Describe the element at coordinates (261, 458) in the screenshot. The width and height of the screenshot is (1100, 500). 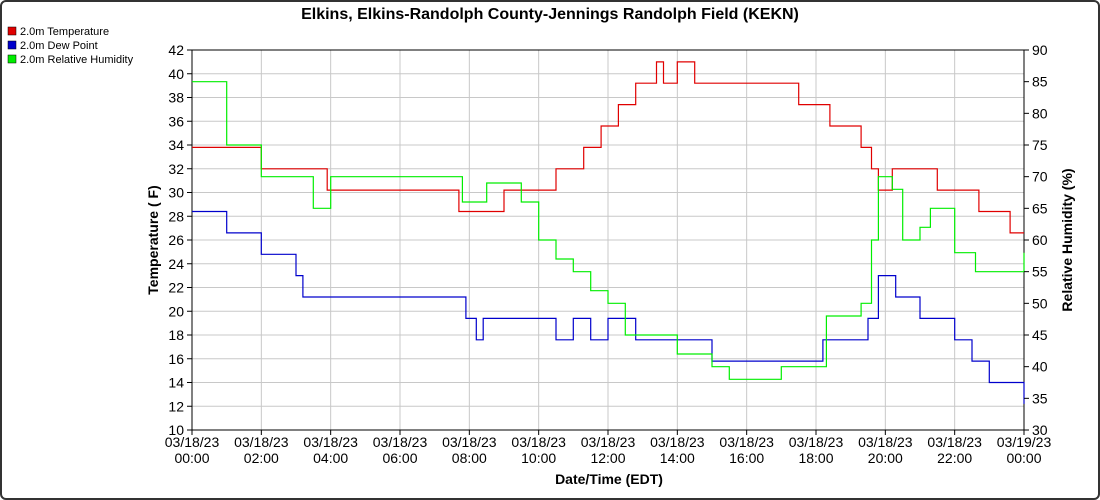
I see `x-tick-time: 02:00` at that location.